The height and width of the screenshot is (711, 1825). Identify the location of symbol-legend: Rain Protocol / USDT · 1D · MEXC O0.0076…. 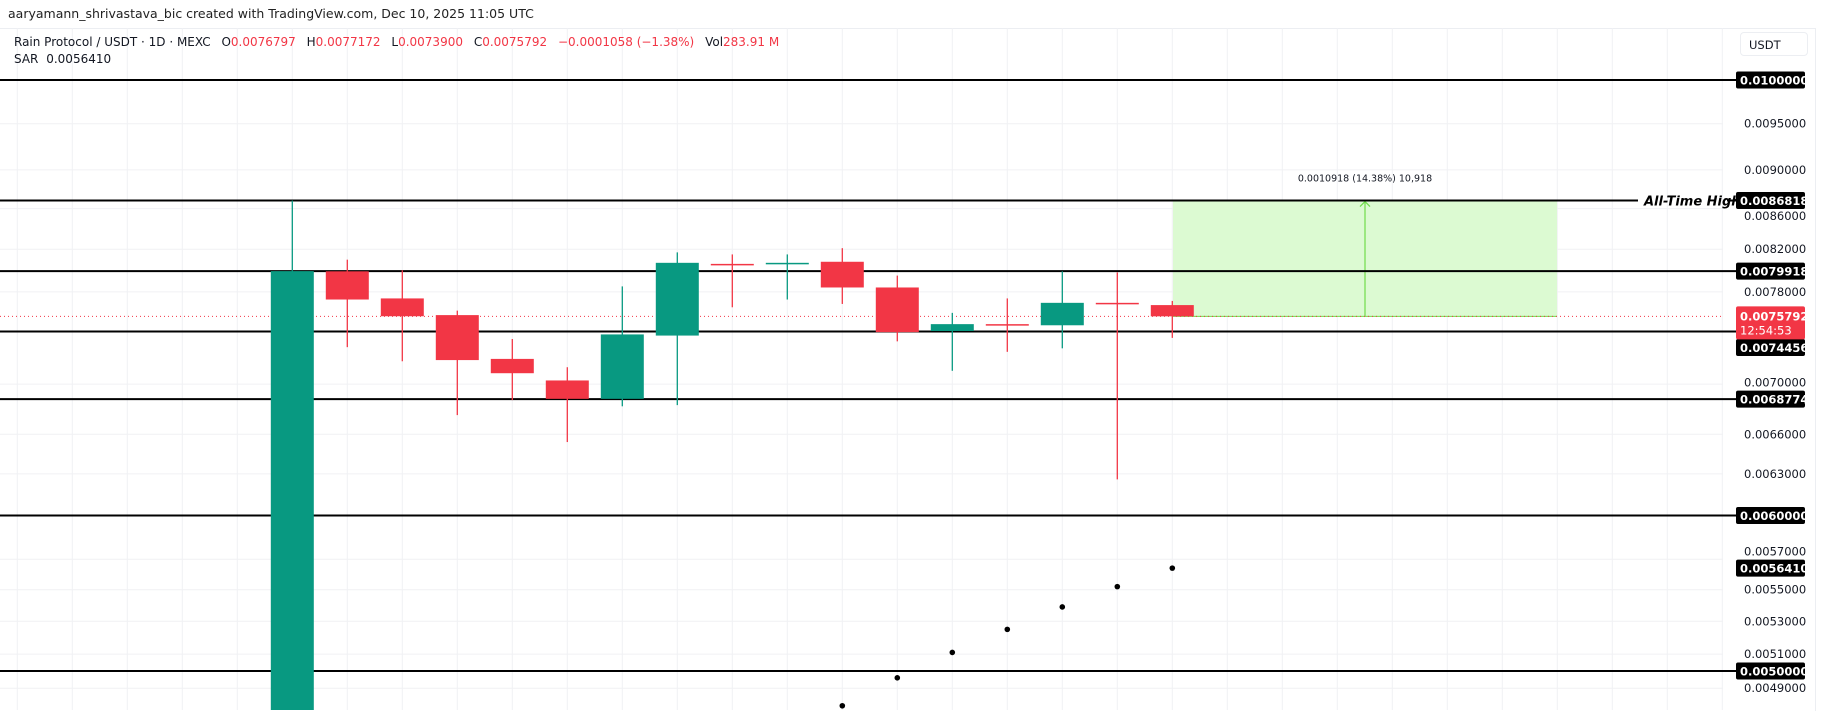
(396, 51).